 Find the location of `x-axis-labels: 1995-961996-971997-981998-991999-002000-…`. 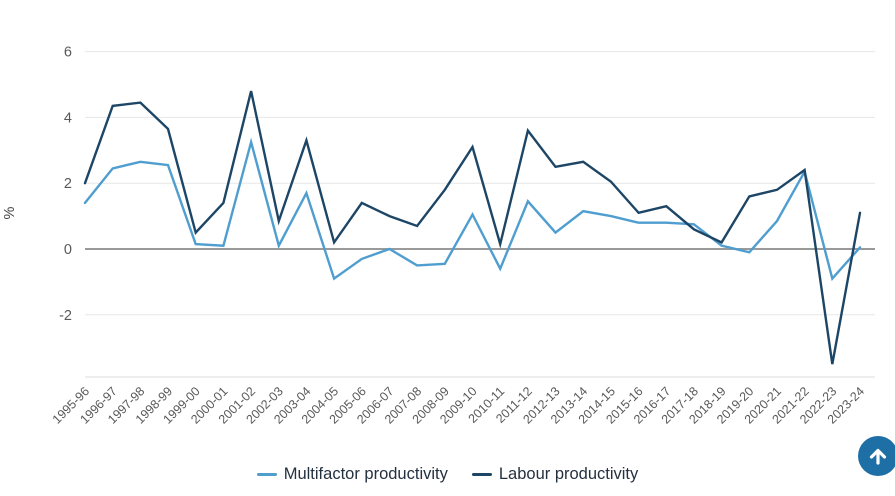

x-axis-labels: 1995-961996-971997-981998-991999-002000-… is located at coordinates (458, 405).